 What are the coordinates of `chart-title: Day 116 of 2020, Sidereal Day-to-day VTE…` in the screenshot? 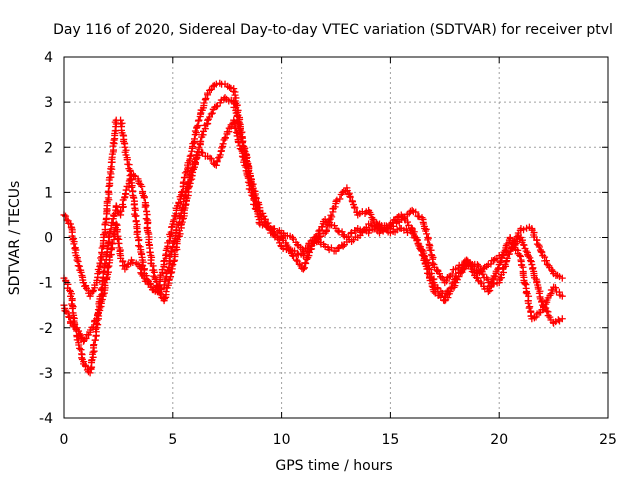 It's located at (333, 30).